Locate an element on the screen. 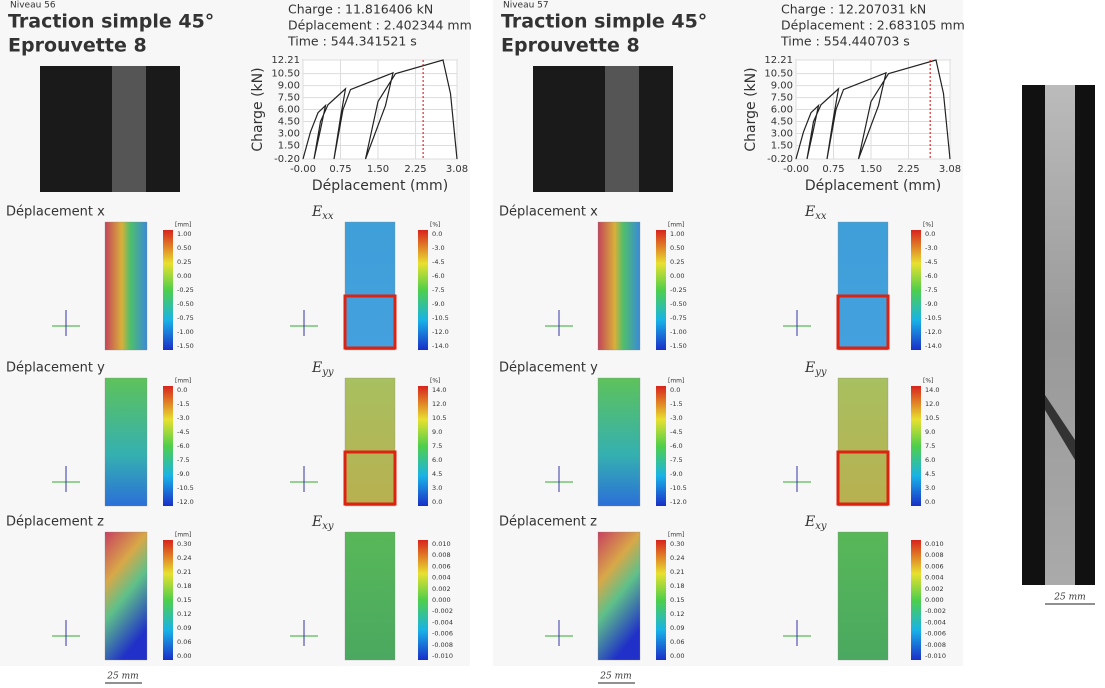 The image size is (1105, 688). colorbar-tick-label: -0.004 is located at coordinates (935, 622).